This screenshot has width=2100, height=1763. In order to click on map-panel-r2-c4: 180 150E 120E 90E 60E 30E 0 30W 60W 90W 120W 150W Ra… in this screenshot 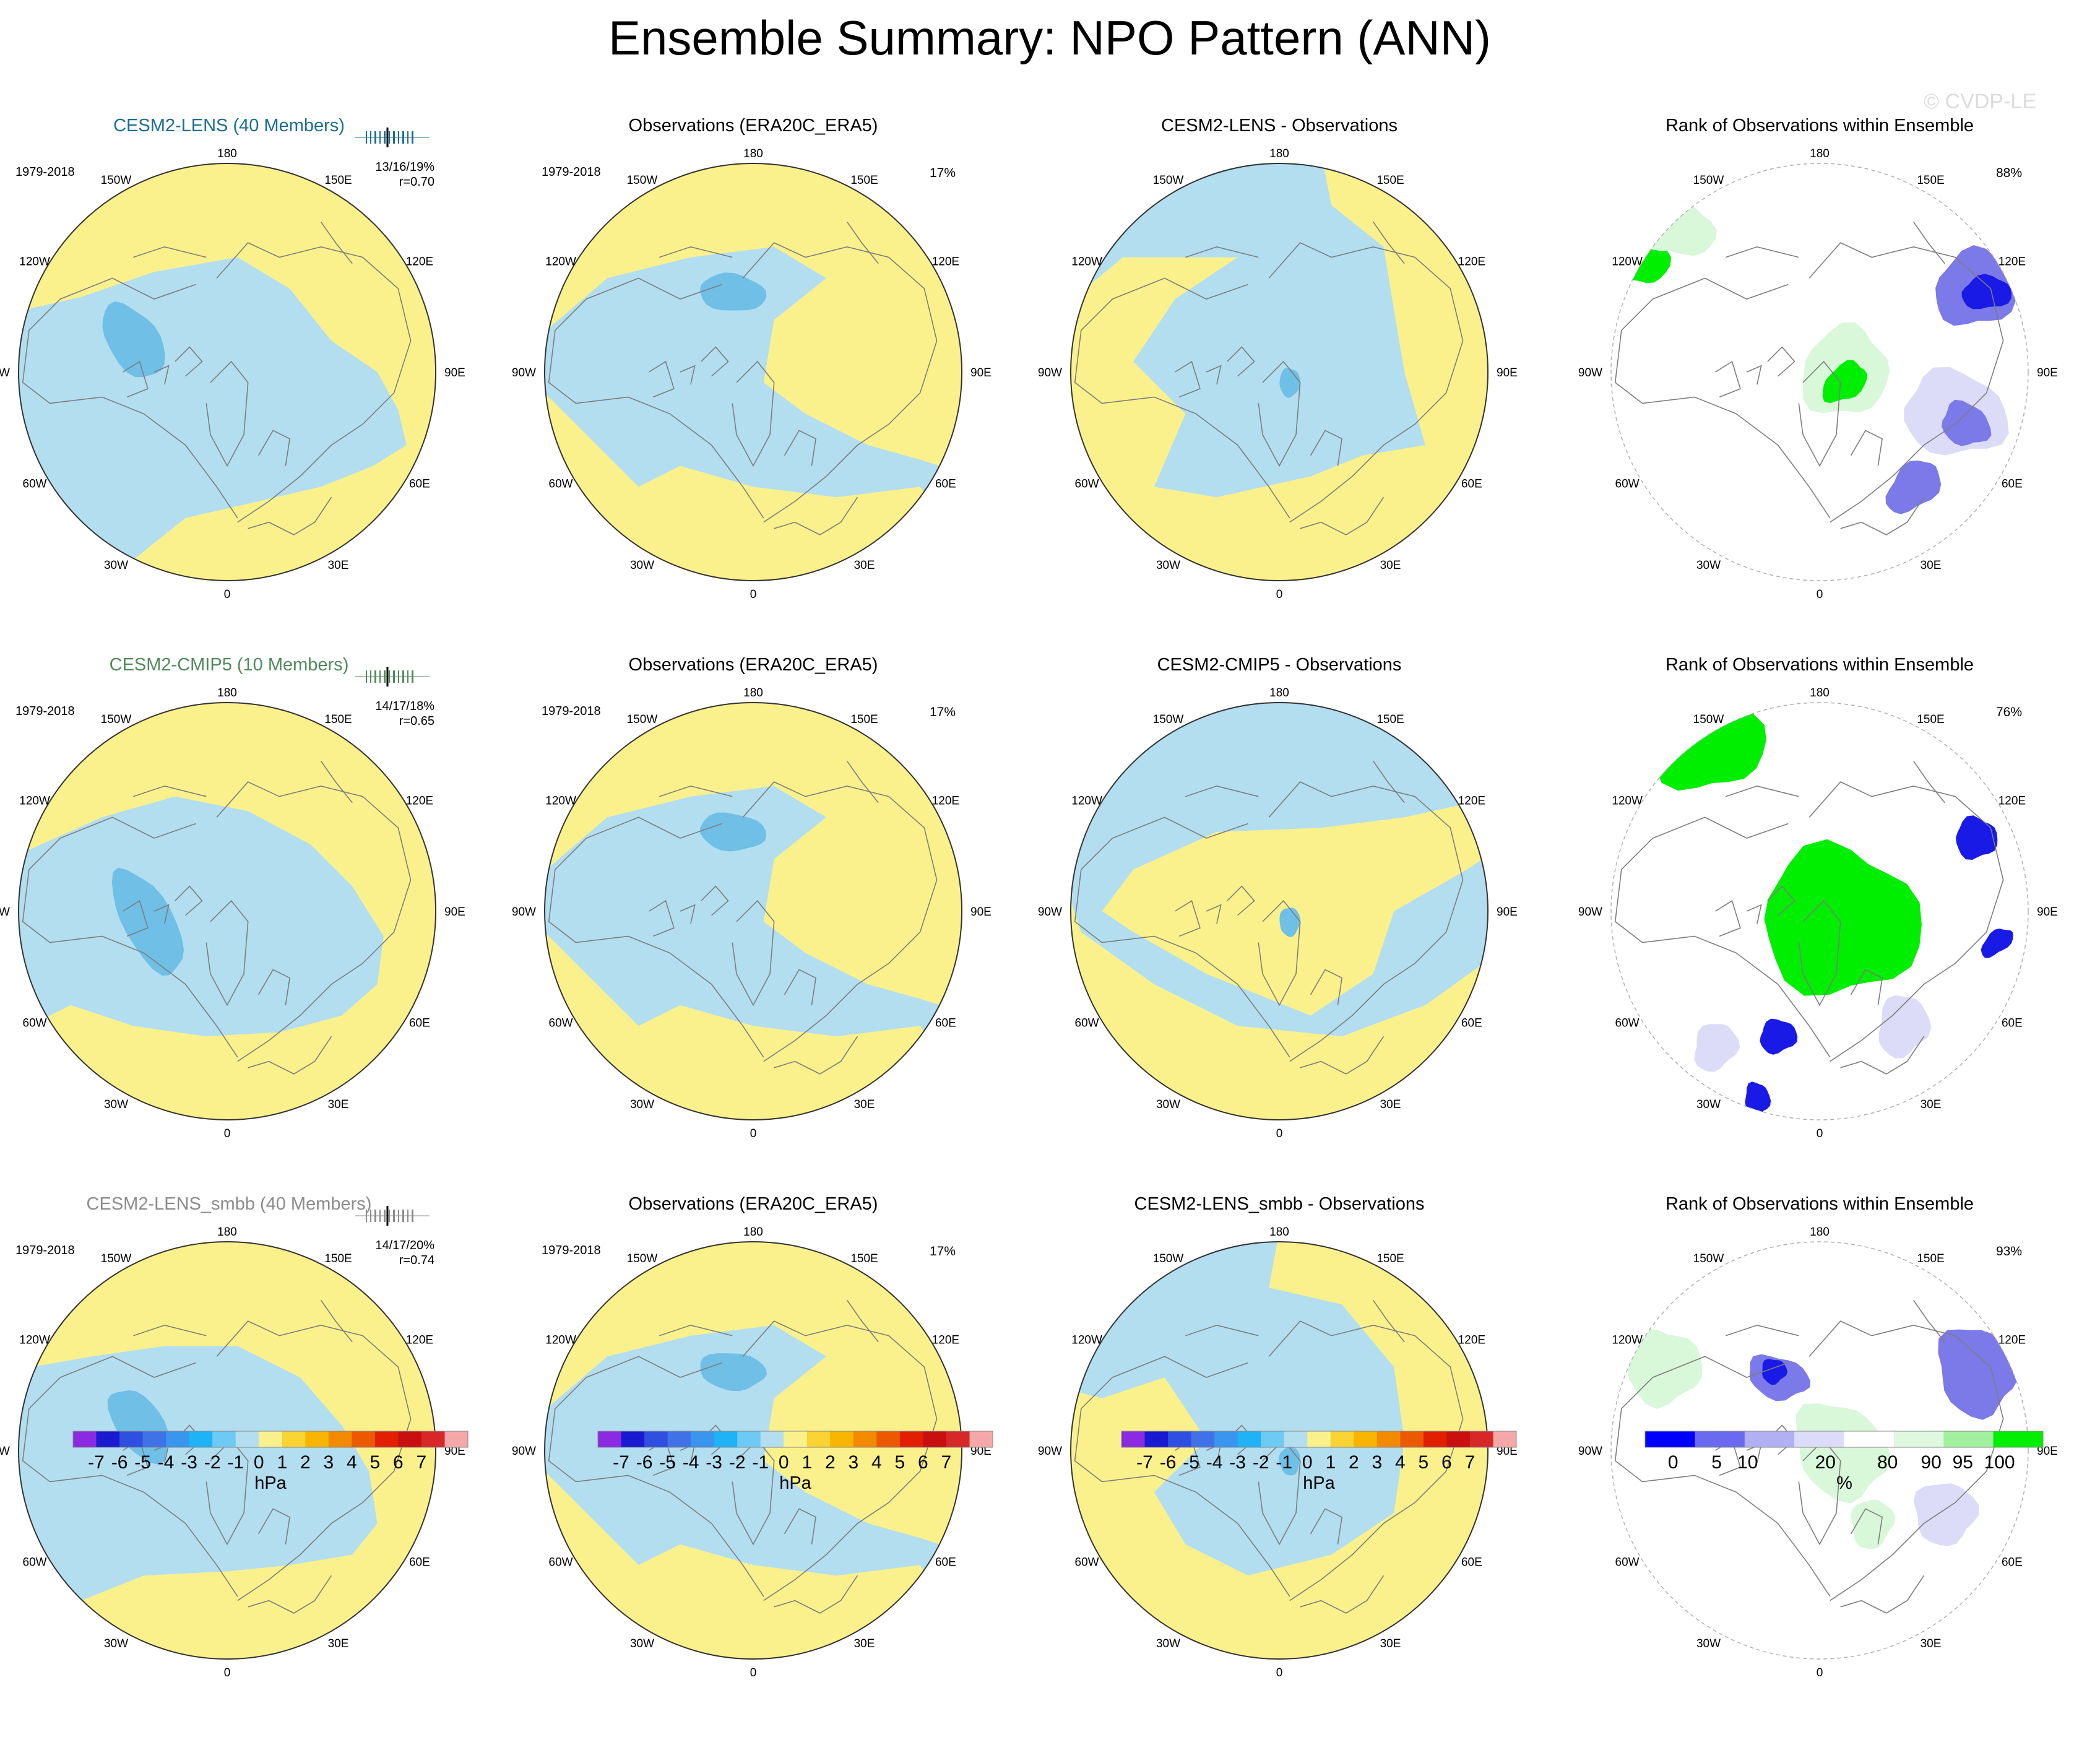, I will do `click(1818, 897)`.